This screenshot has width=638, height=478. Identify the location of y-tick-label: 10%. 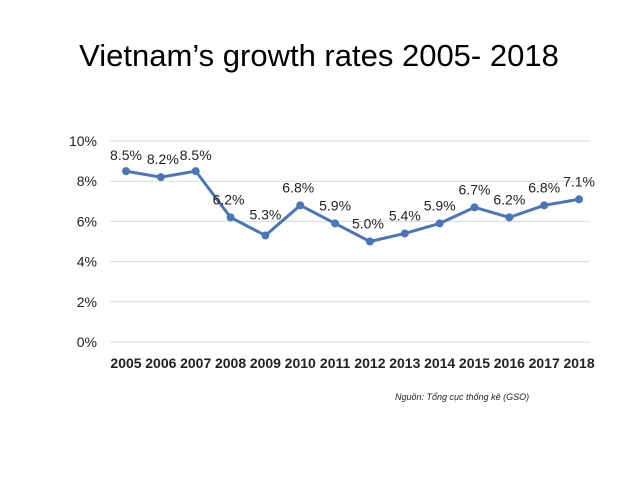
(83, 141).